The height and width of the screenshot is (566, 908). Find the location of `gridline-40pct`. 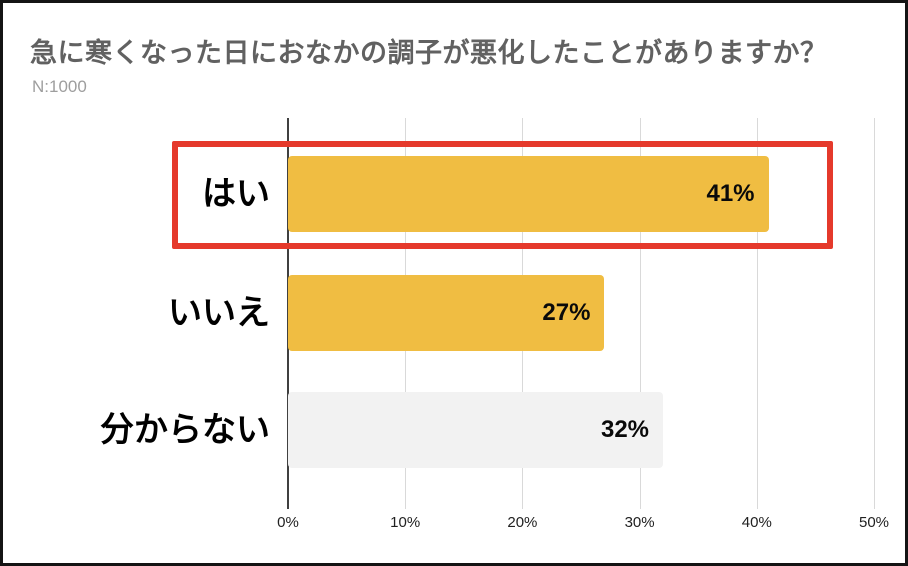

gridline-40pct is located at coordinates (757, 313).